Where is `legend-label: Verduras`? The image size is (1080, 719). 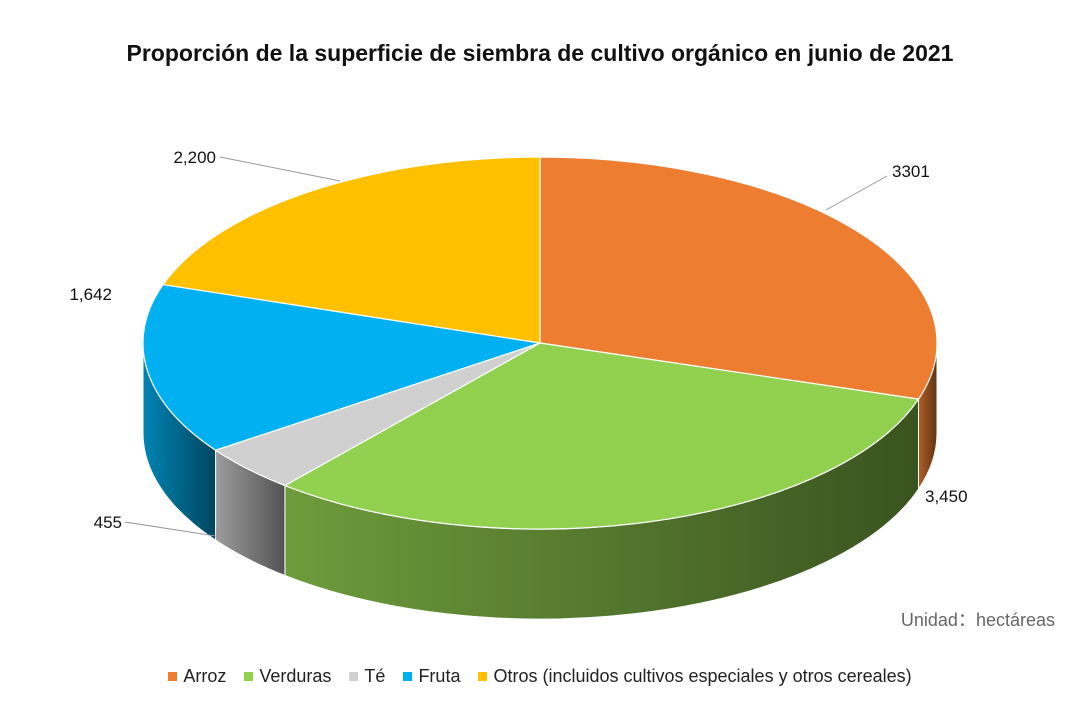
legend-label: Verduras is located at coordinates (295, 676).